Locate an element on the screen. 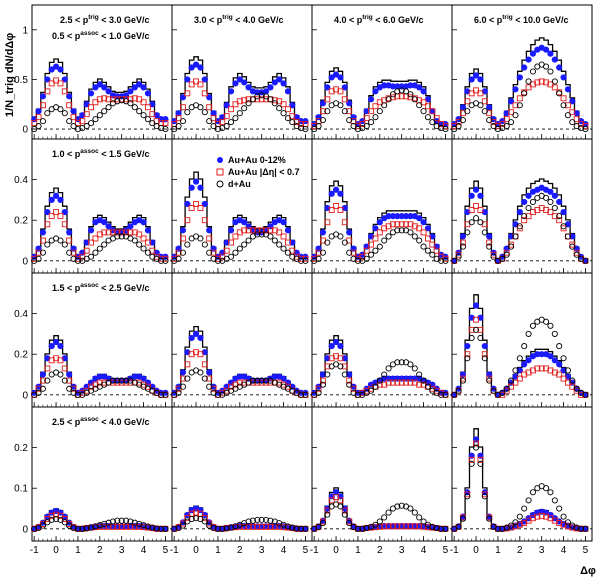 The height and width of the screenshot is (579, 600). y-axis-label: 1/N_trig dN/dΔφ is located at coordinates (10, 75).